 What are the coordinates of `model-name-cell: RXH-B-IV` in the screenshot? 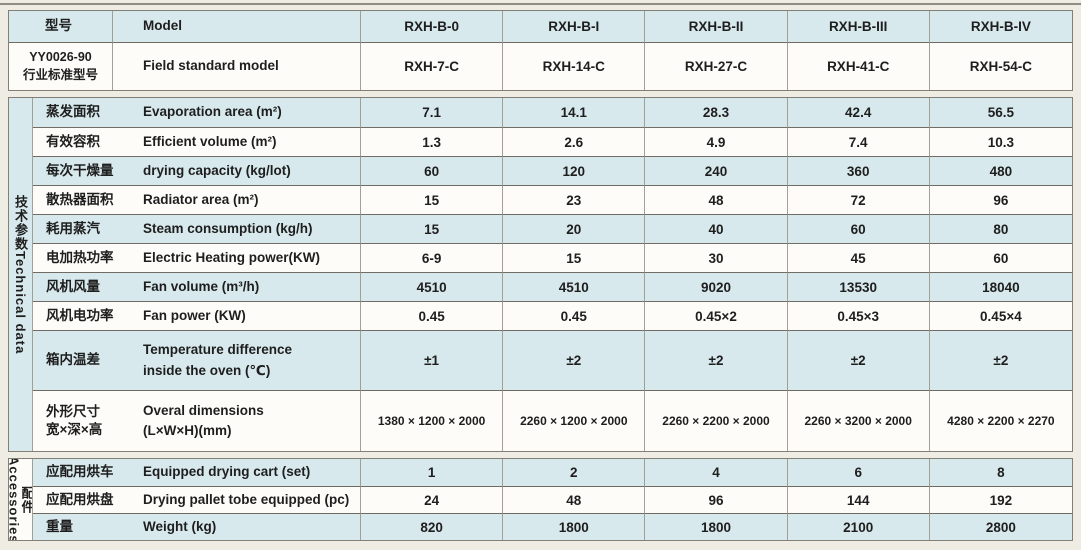 It's located at (1000, 26).